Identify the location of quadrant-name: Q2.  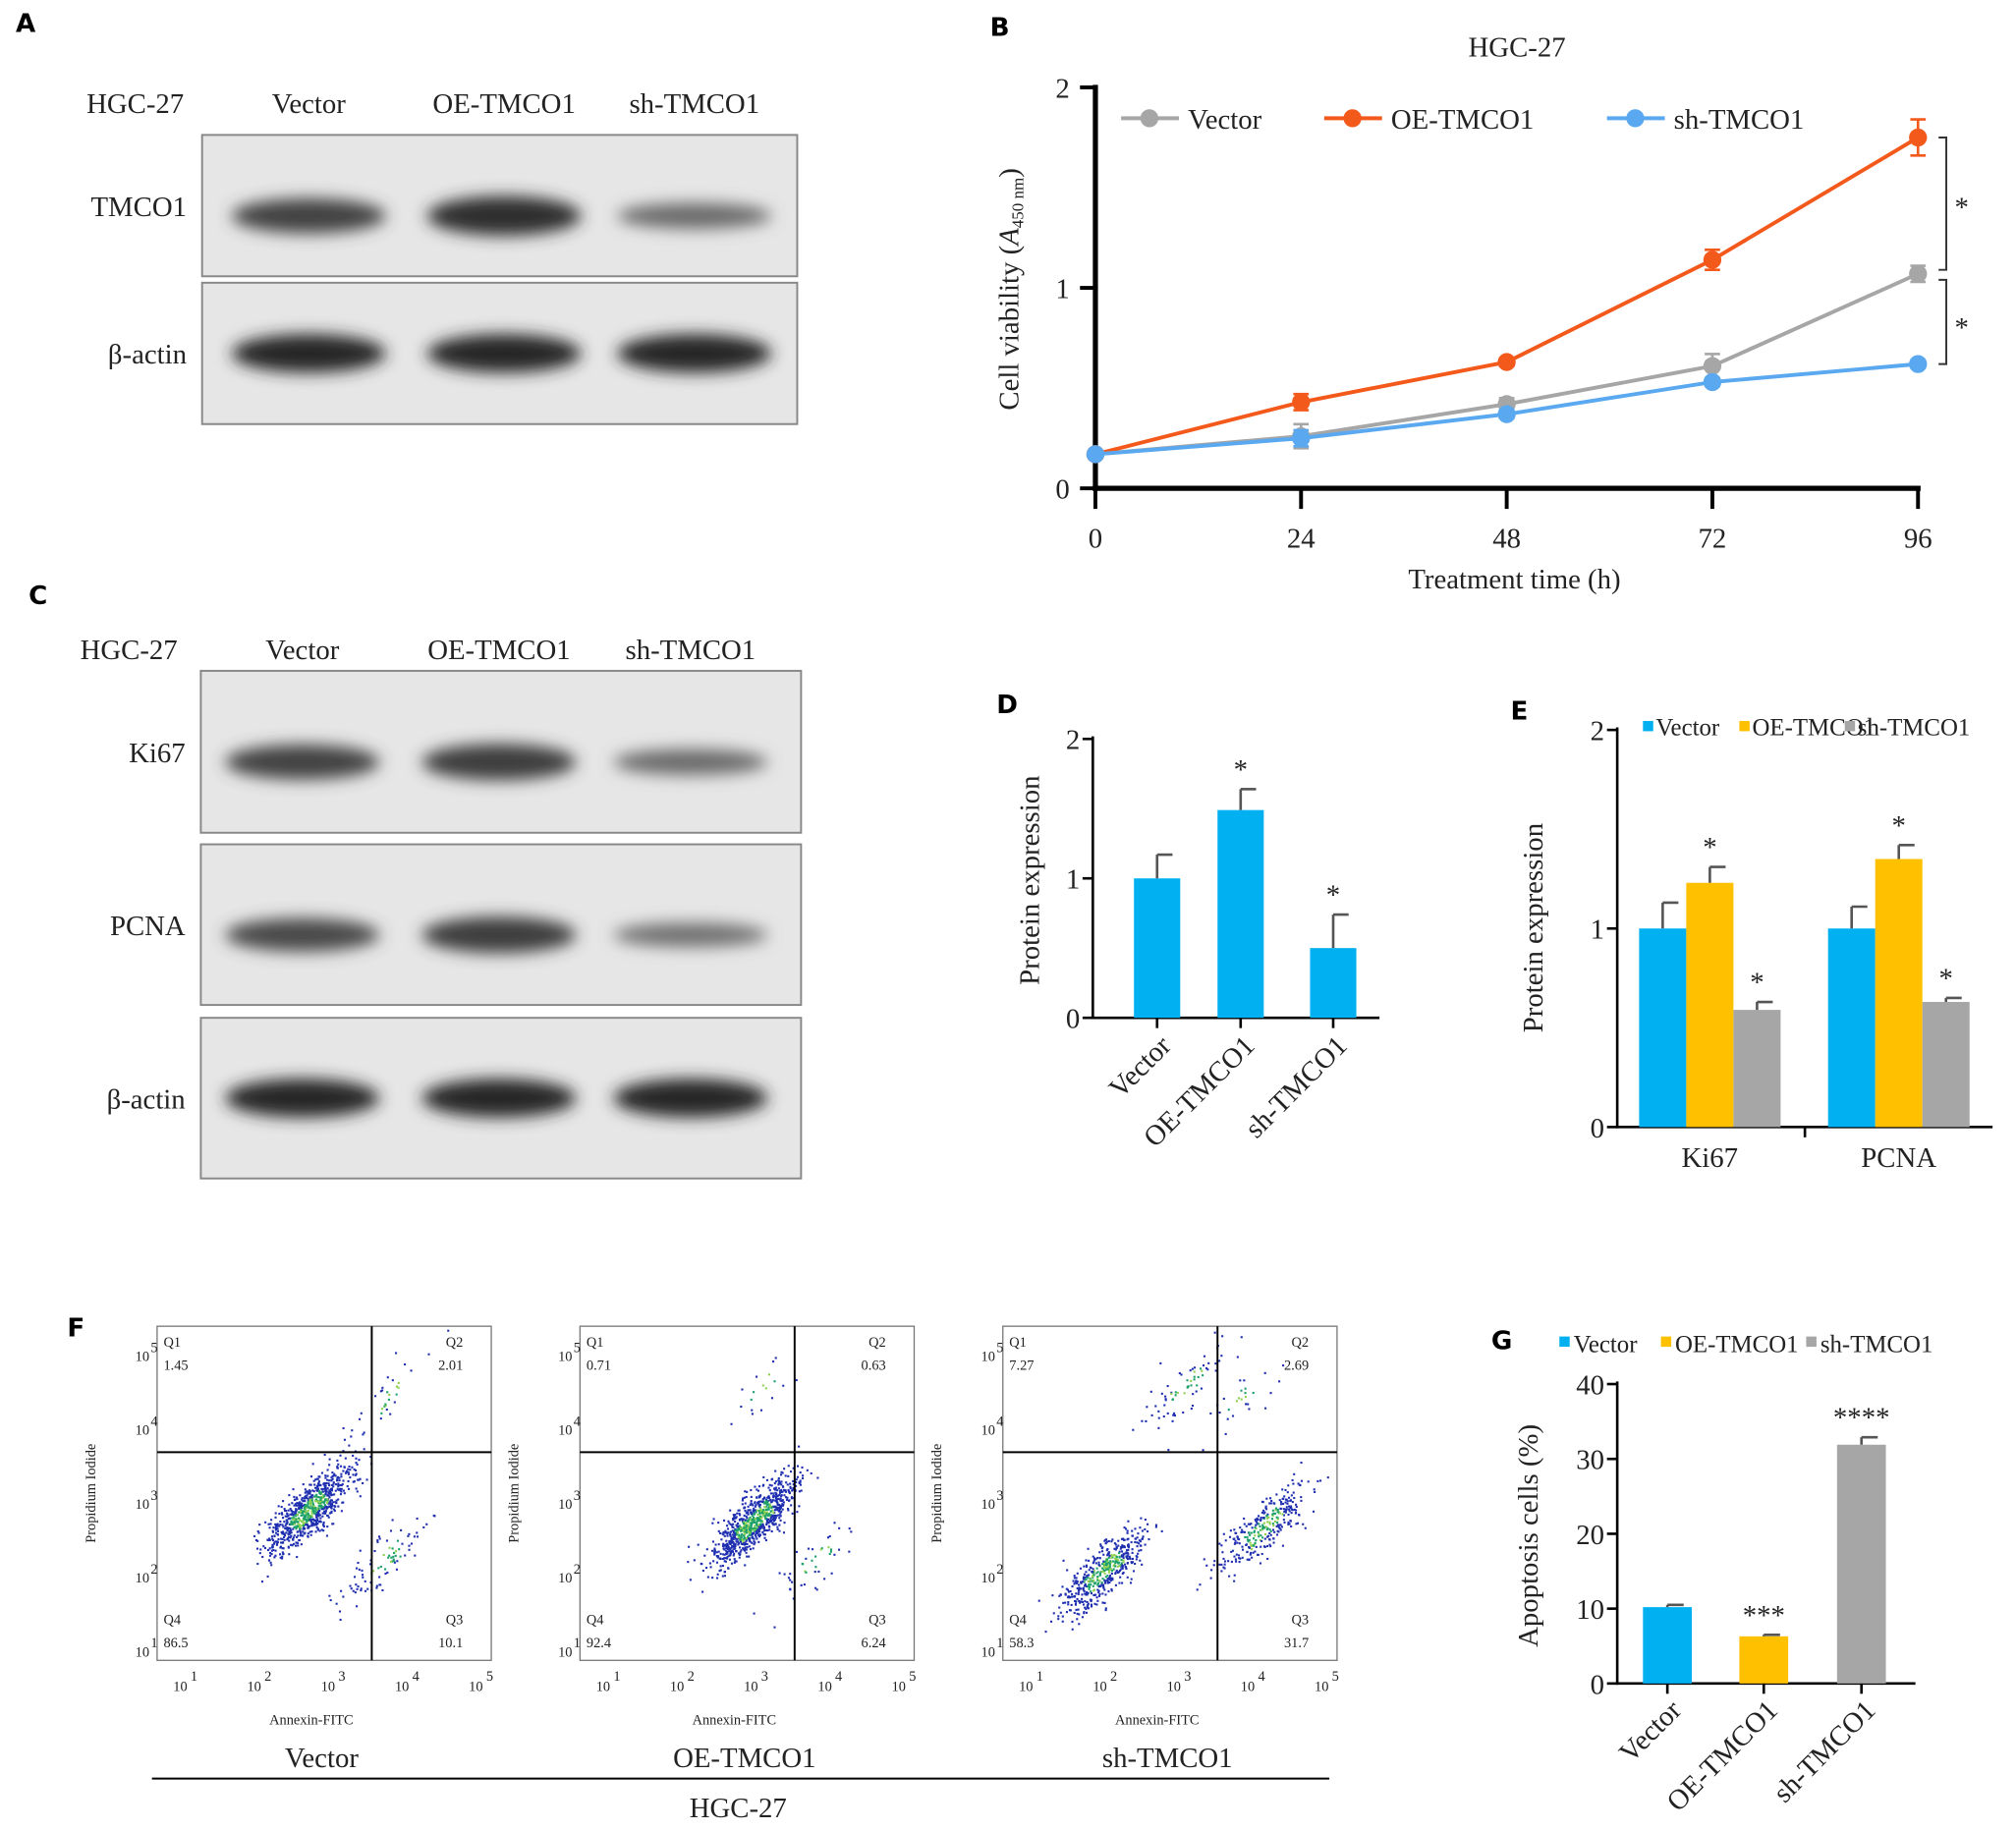
(1301, 1343).